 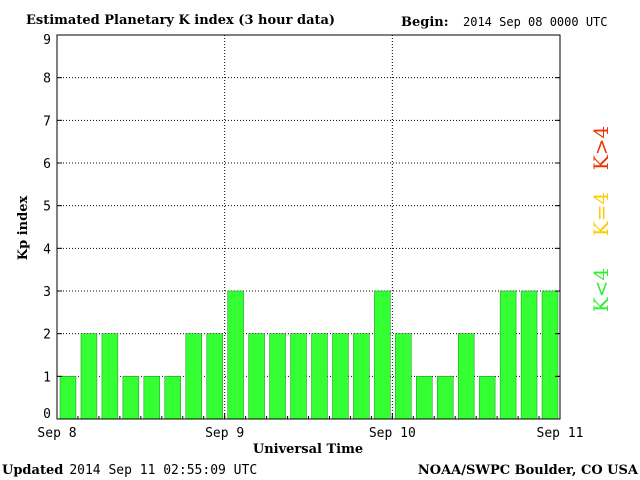 I want to click on y-tick-label: 3, so click(x=47, y=292).